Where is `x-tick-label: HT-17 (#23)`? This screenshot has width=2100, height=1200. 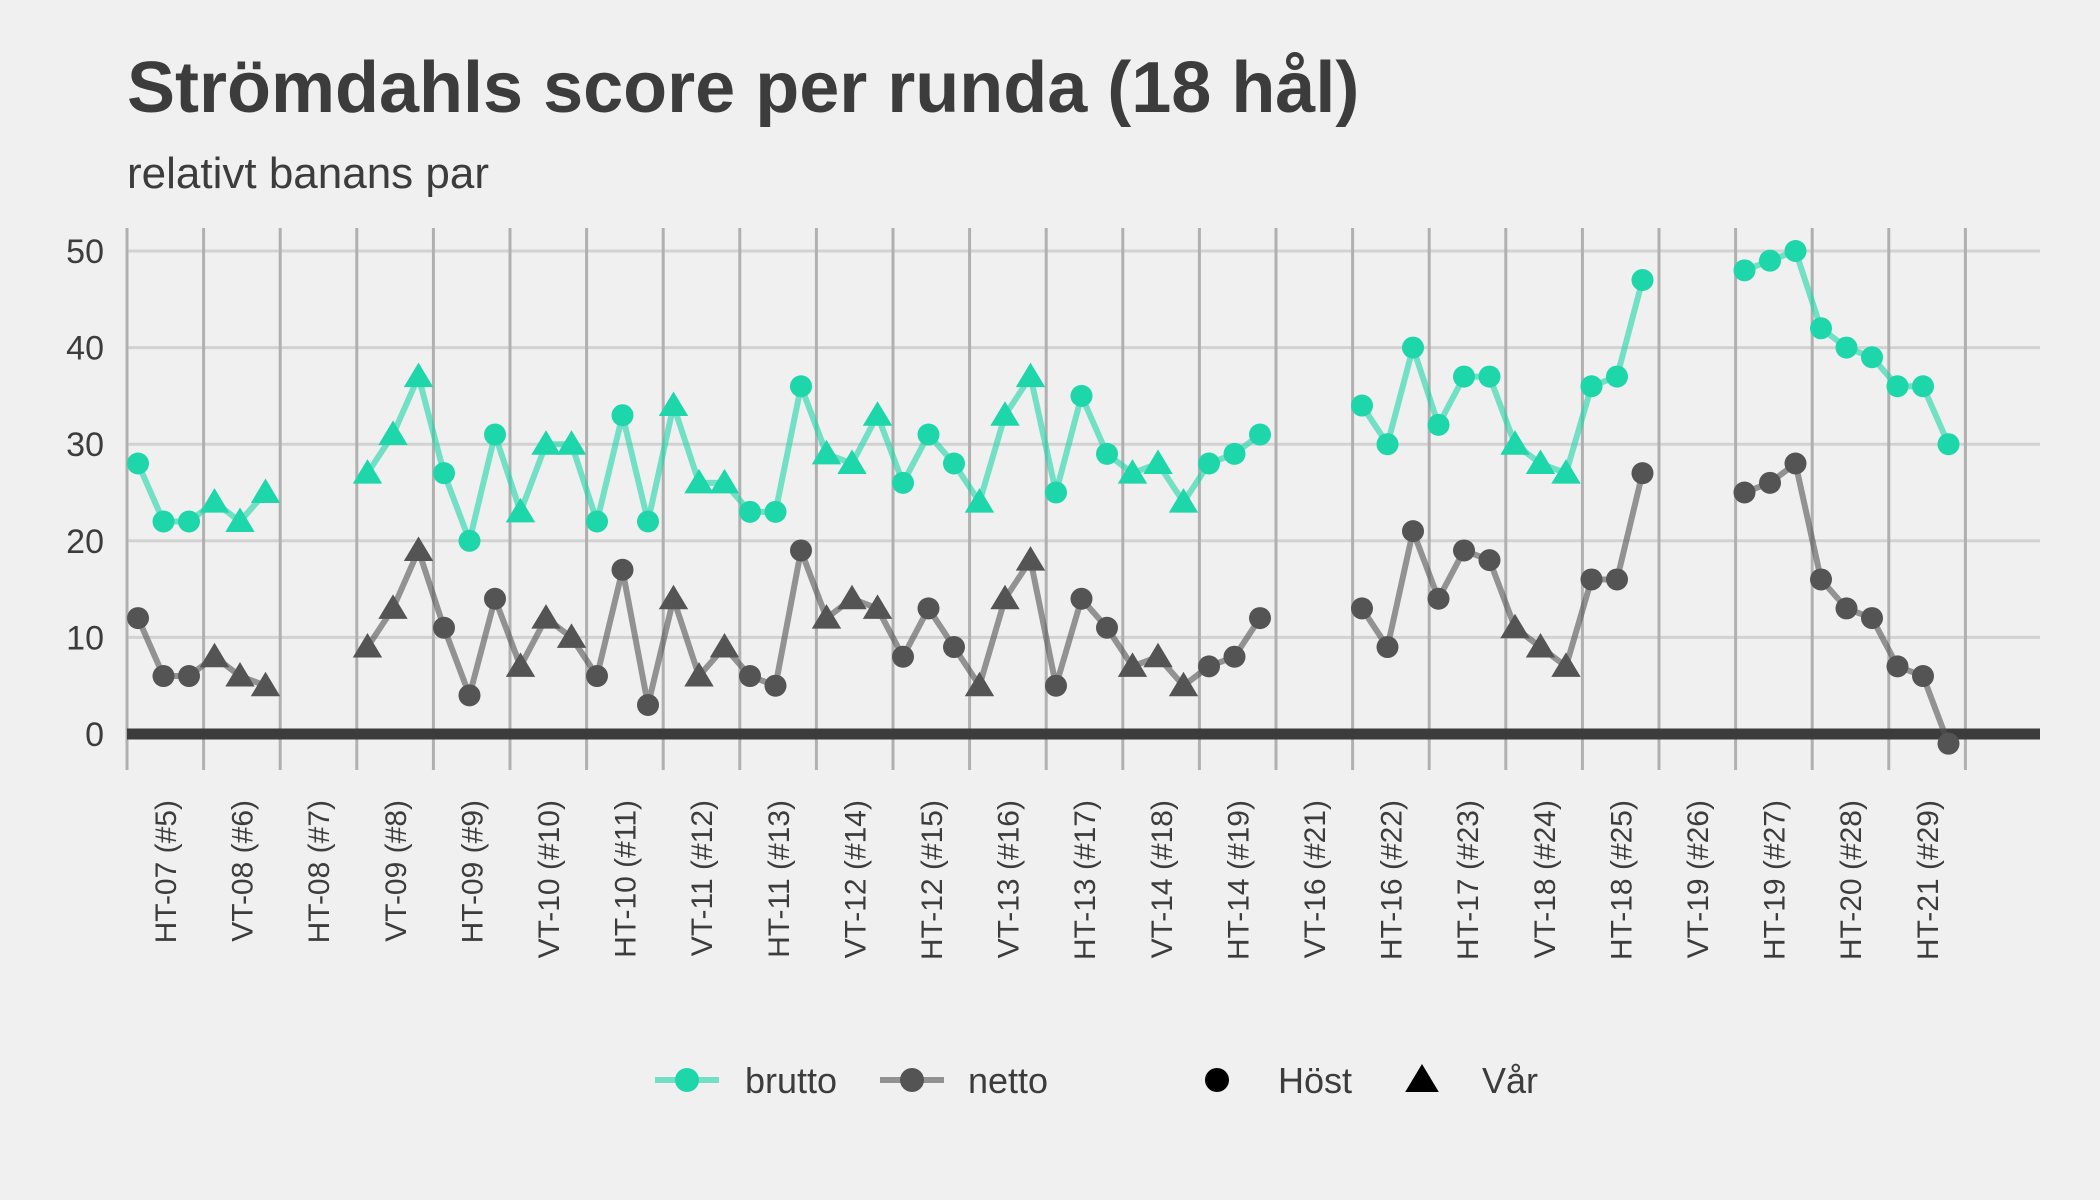
x-tick-label: HT-17 (#23) is located at coordinates (1468, 880).